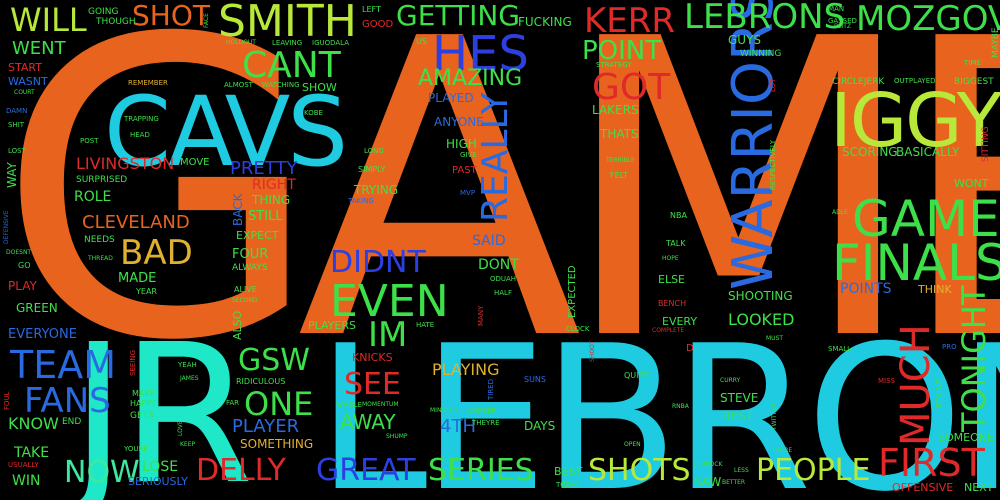  Describe the element at coordinates (332, 325) in the screenshot. I see `word-players: PLAYERS` at that location.